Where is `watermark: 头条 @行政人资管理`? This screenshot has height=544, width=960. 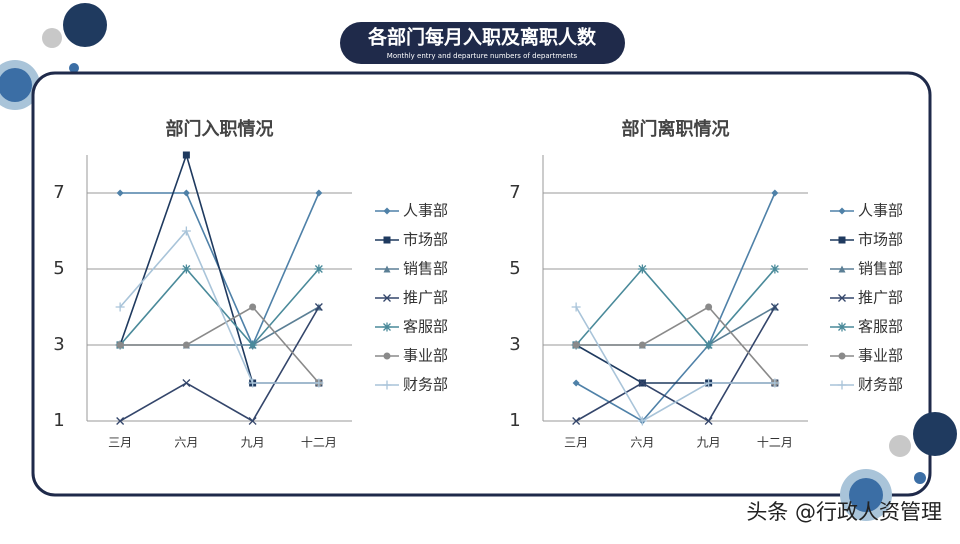 watermark: 头条 @行政人资管理 is located at coordinates (844, 512).